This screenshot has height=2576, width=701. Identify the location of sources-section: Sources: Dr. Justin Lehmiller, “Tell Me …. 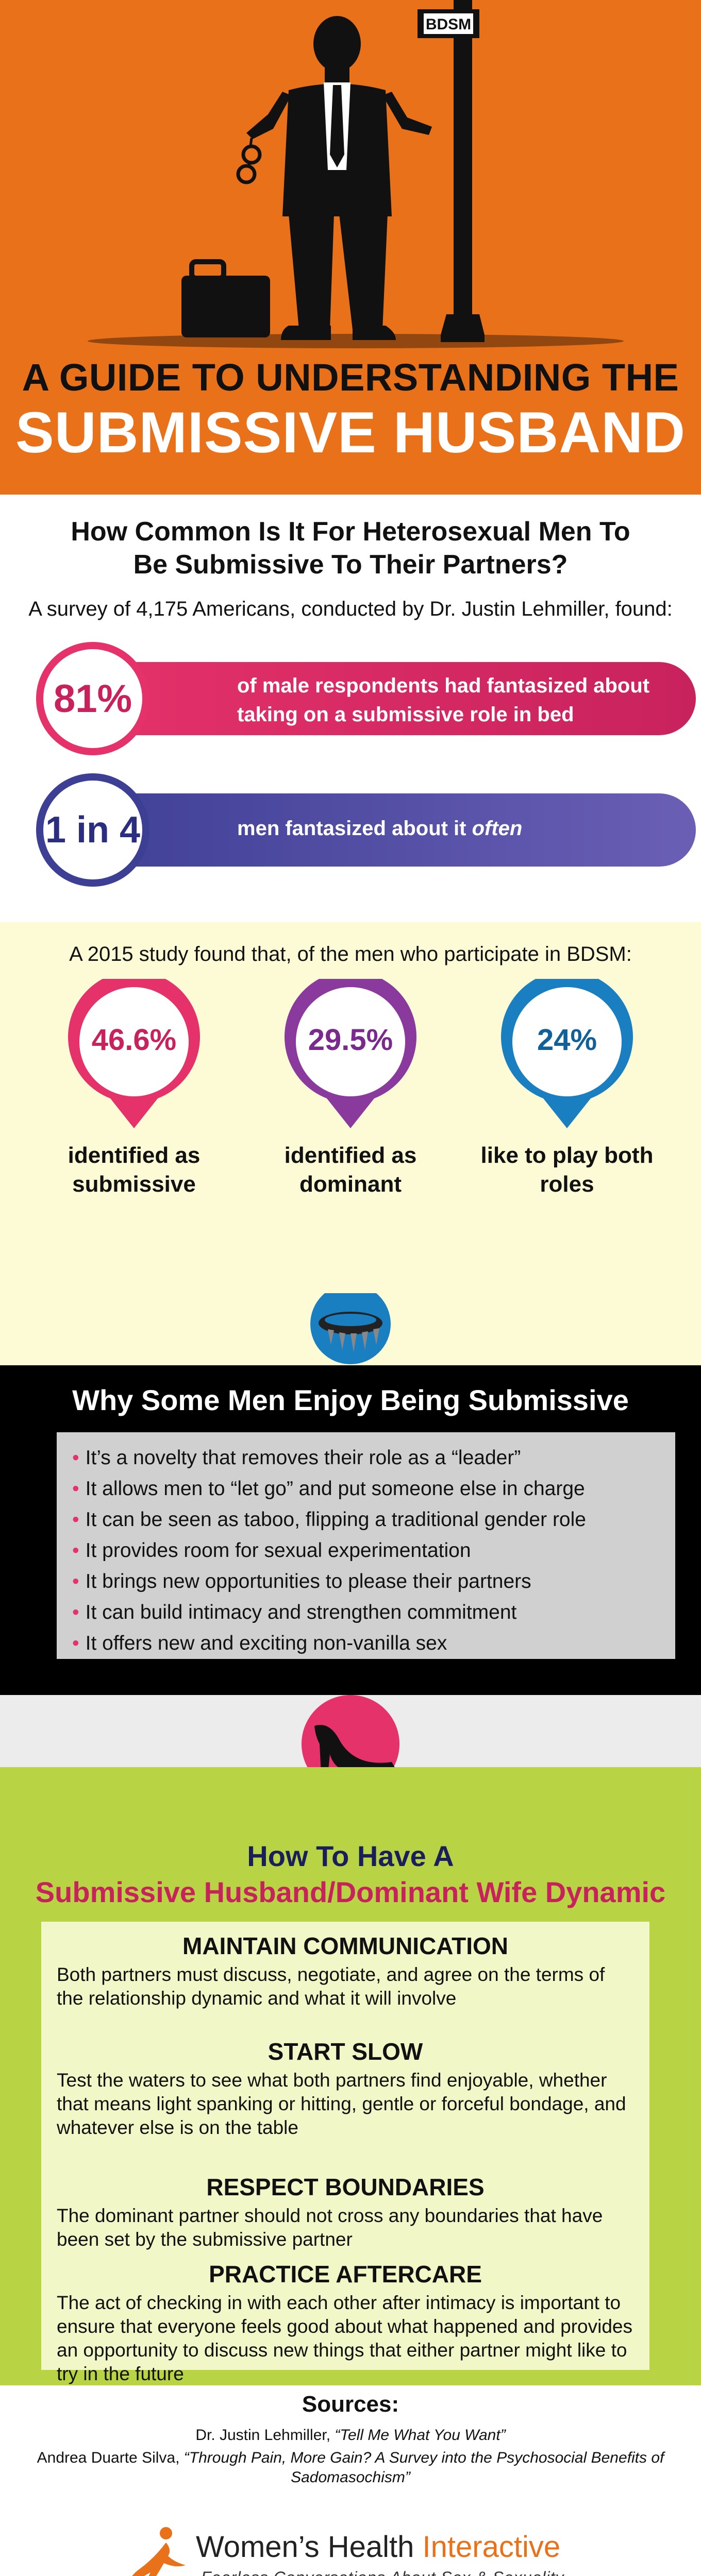
(350, 2480).